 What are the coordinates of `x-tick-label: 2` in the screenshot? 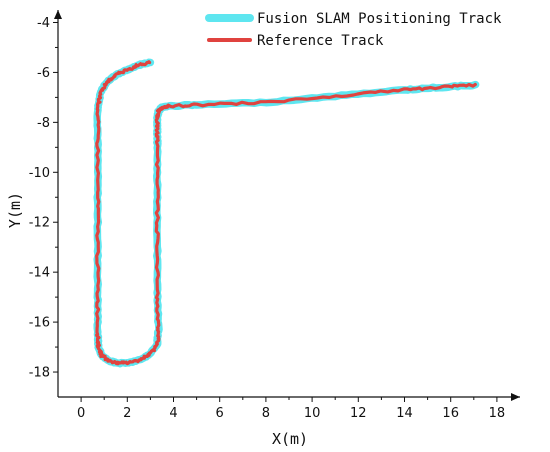 It's located at (127, 413).